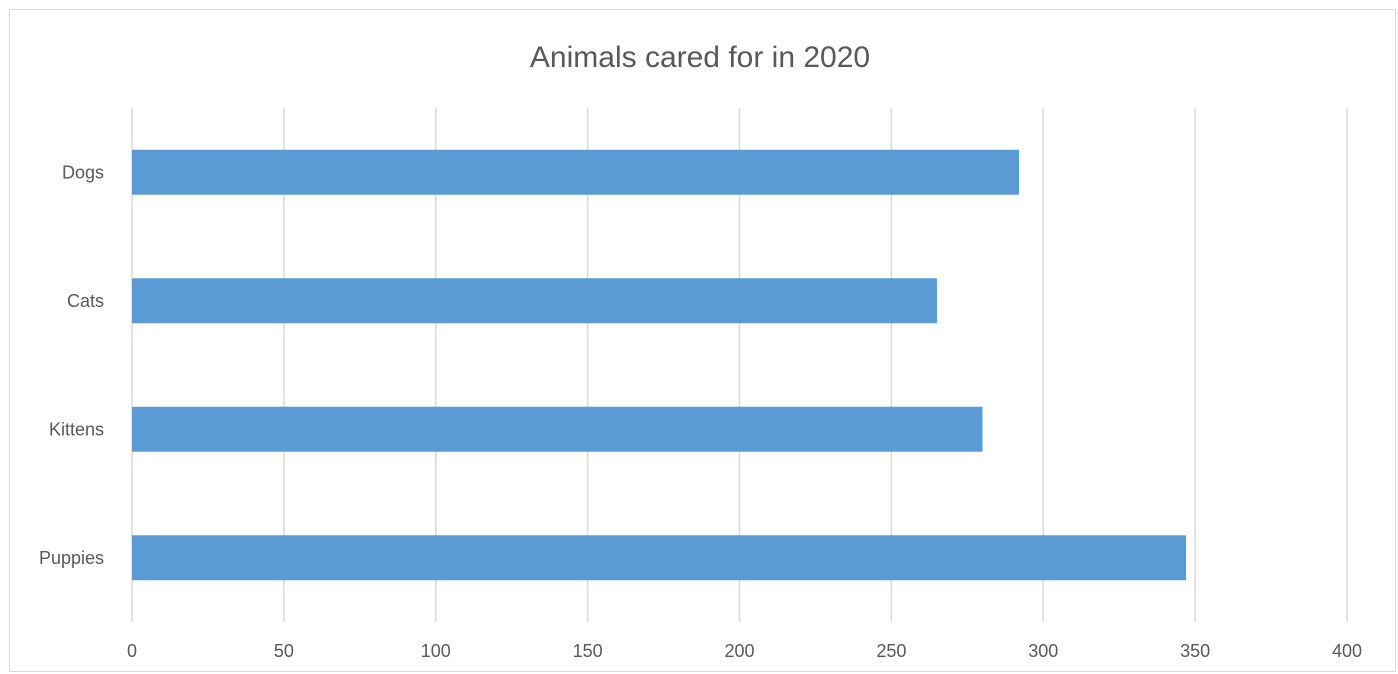 The height and width of the screenshot is (674, 1398). What do you see at coordinates (71, 365) in the screenshot?
I see `y-axis-tick-labels: Dogs Cats Kittens Puppies` at bounding box center [71, 365].